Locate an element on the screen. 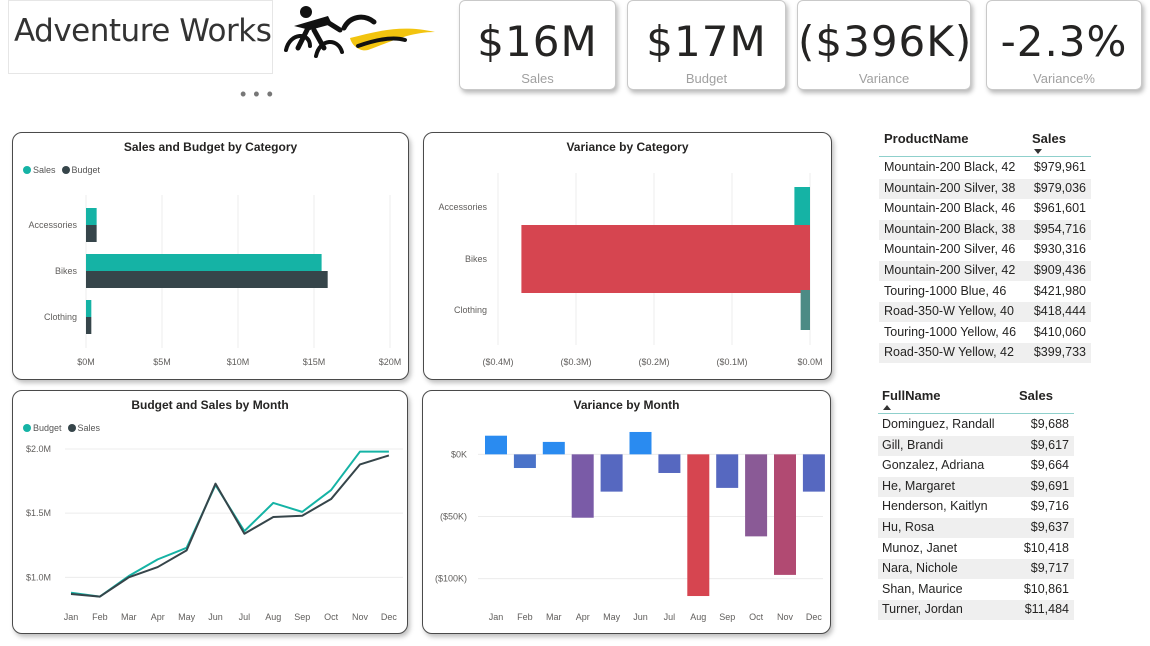 This screenshot has width=1150, height=646. table-cell-name: Road-350-W Yellow, 42 is located at coordinates (949, 352).